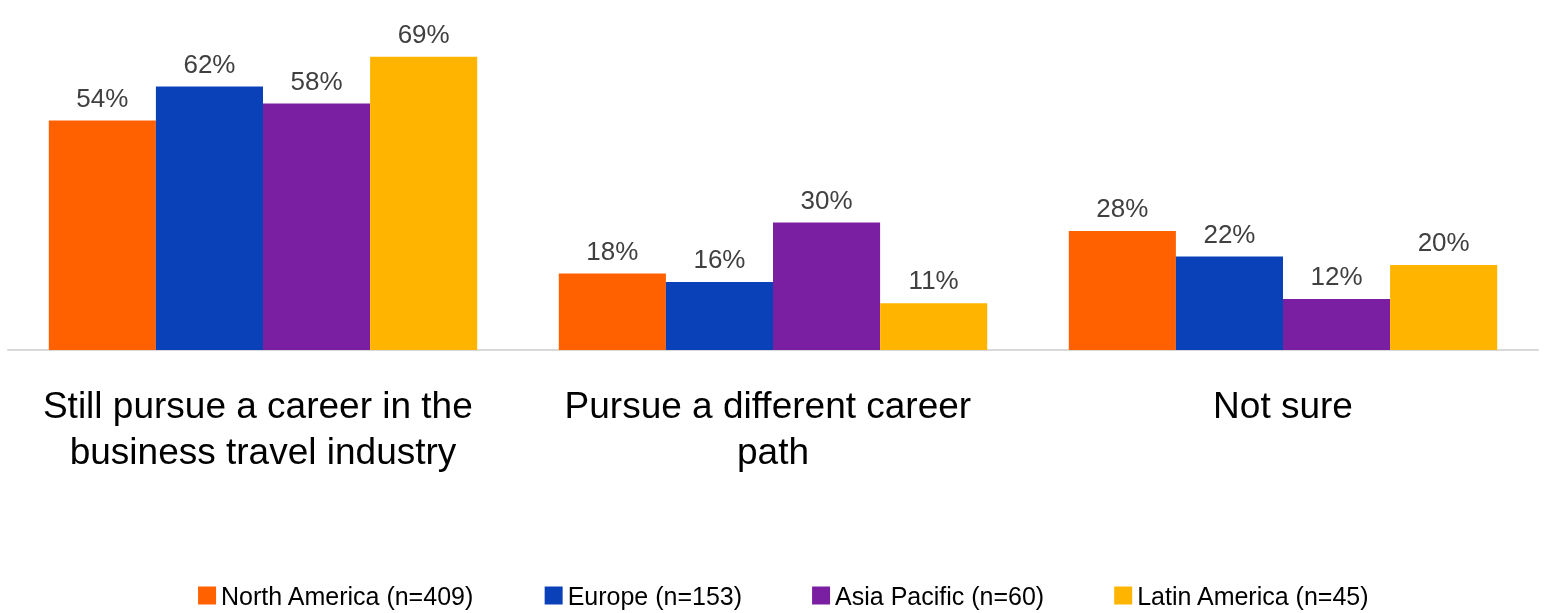 The height and width of the screenshot is (613, 1568). Describe the element at coordinates (1336, 276) in the screenshot. I see `data-label: 12%` at that location.